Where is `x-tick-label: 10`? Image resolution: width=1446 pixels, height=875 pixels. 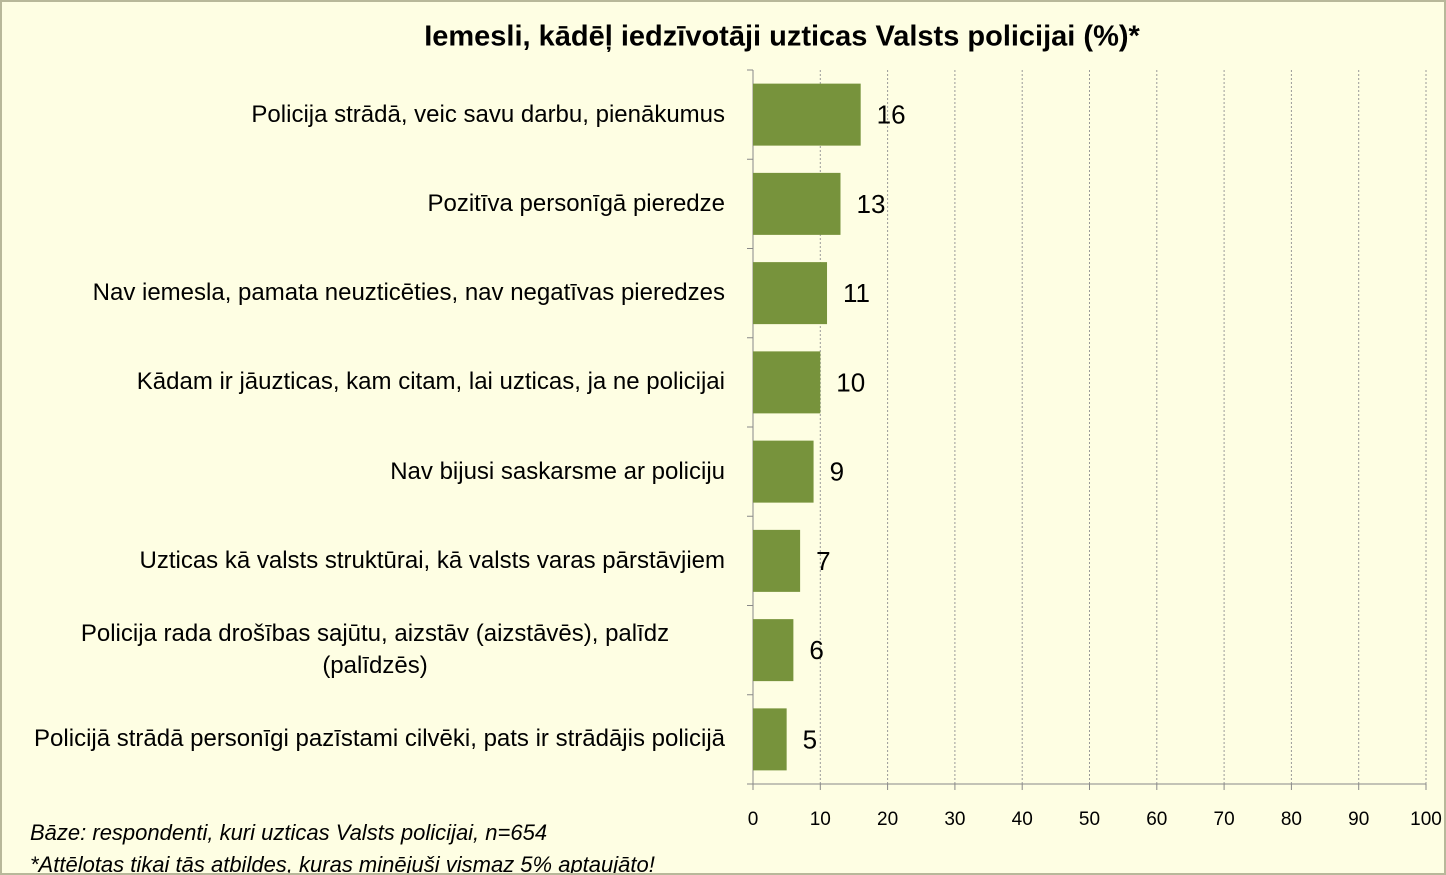
x-tick-label: 10 is located at coordinates (820, 819).